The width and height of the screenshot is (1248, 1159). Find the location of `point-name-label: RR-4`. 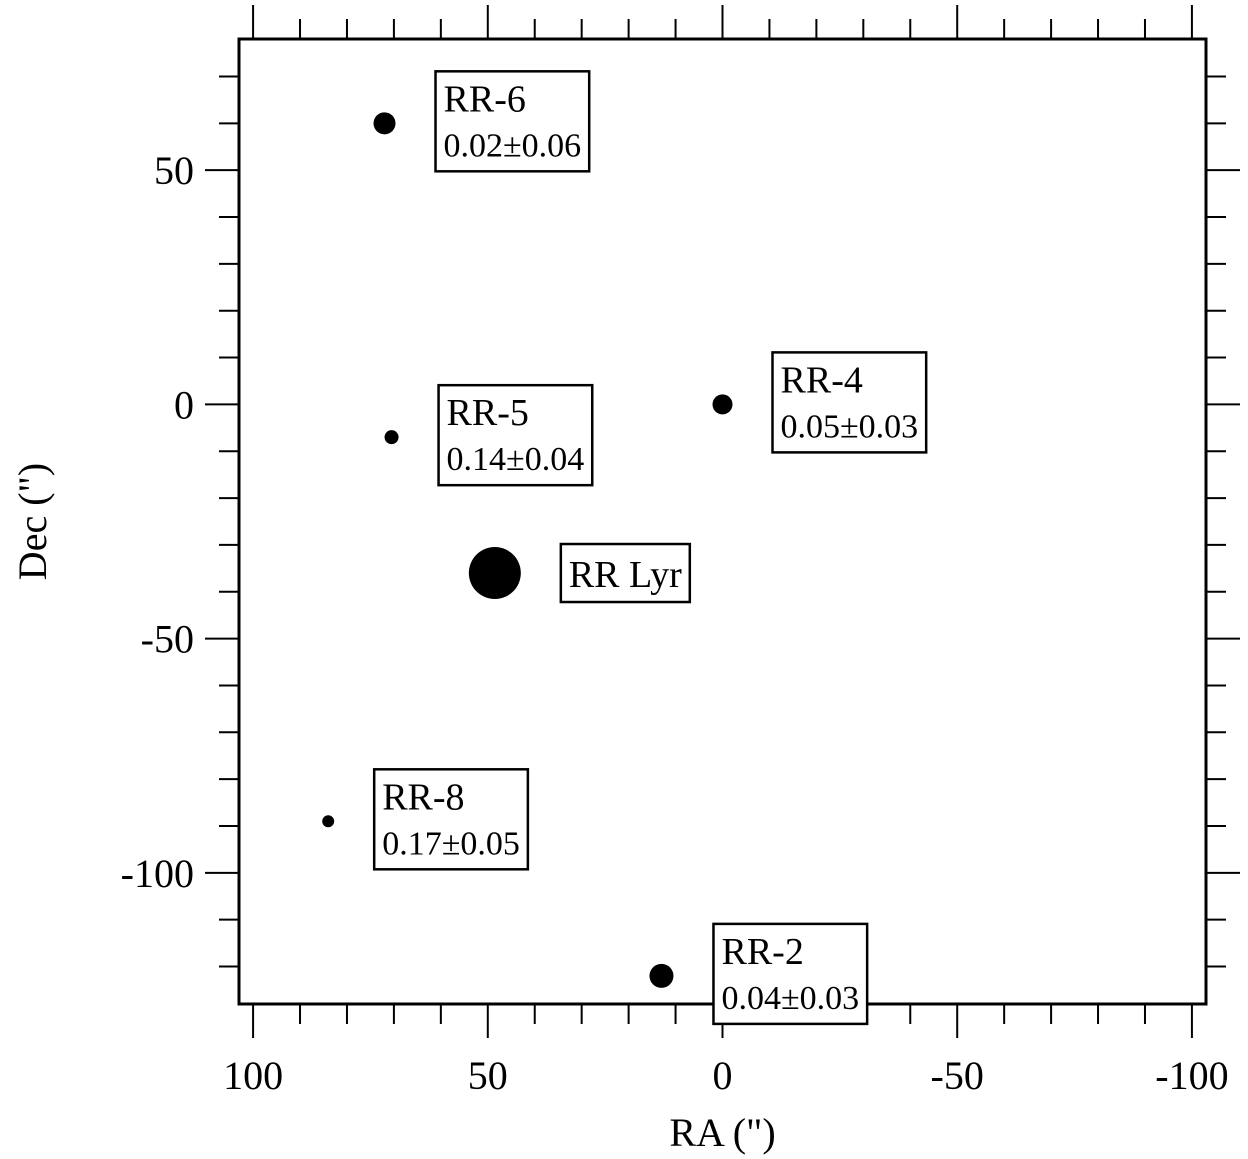

point-name-label: RR-4 is located at coordinates (822, 380).